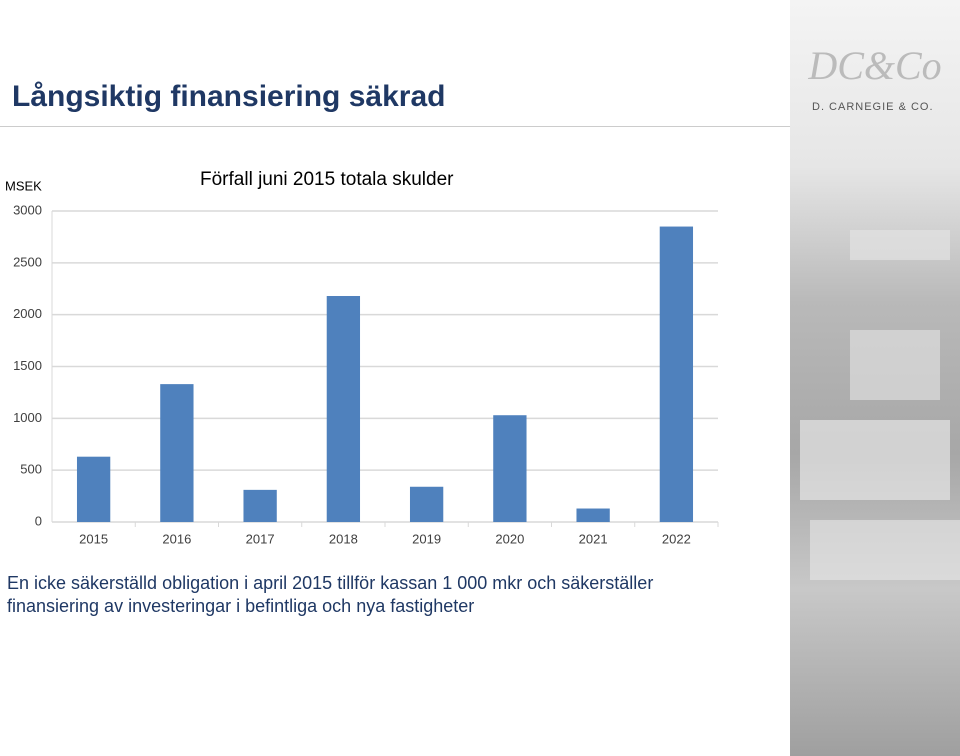 The image size is (960, 756). Describe the element at coordinates (343, 538) in the screenshot. I see `x-tick-label: 2018` at that location.